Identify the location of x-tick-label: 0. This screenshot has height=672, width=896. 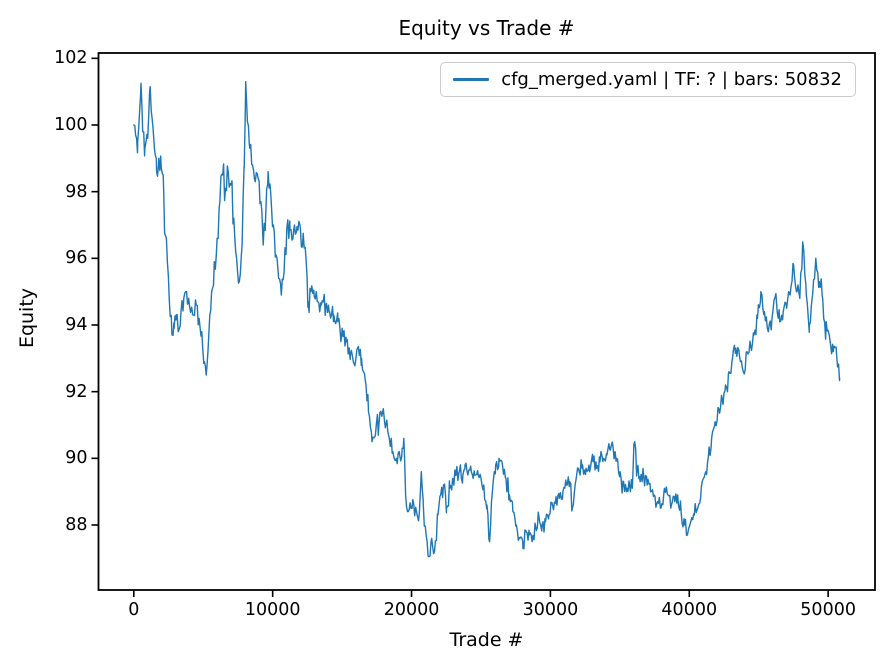
(134, 610).